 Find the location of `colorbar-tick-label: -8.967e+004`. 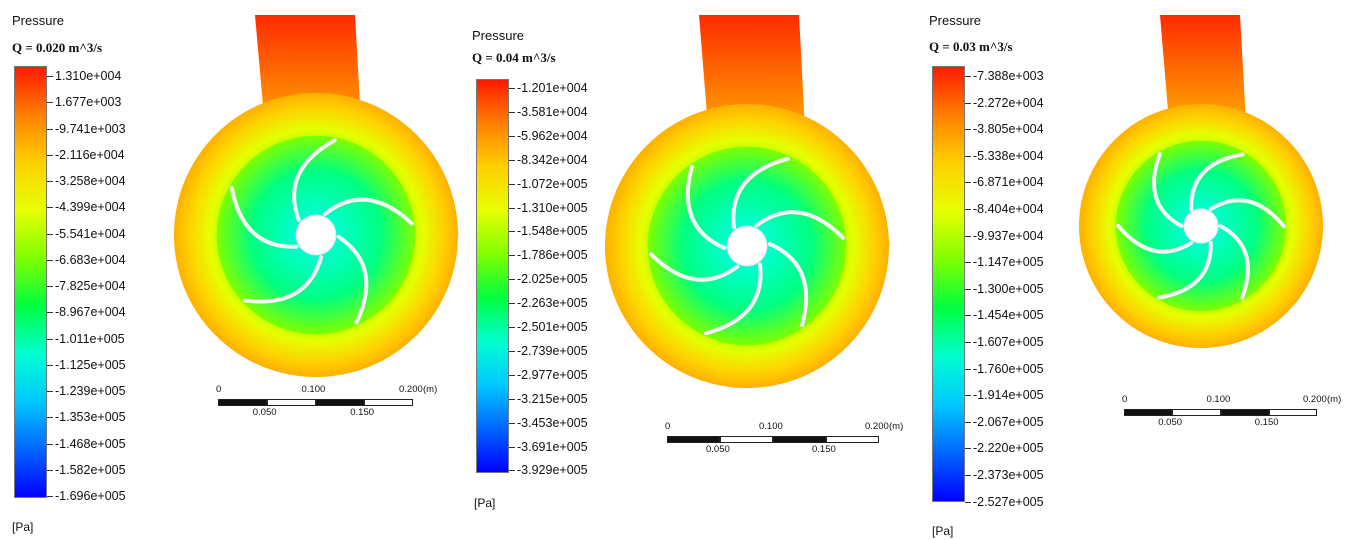

colorbar-tick-label: -8.967e+004 is located at coordinates (90, 312).